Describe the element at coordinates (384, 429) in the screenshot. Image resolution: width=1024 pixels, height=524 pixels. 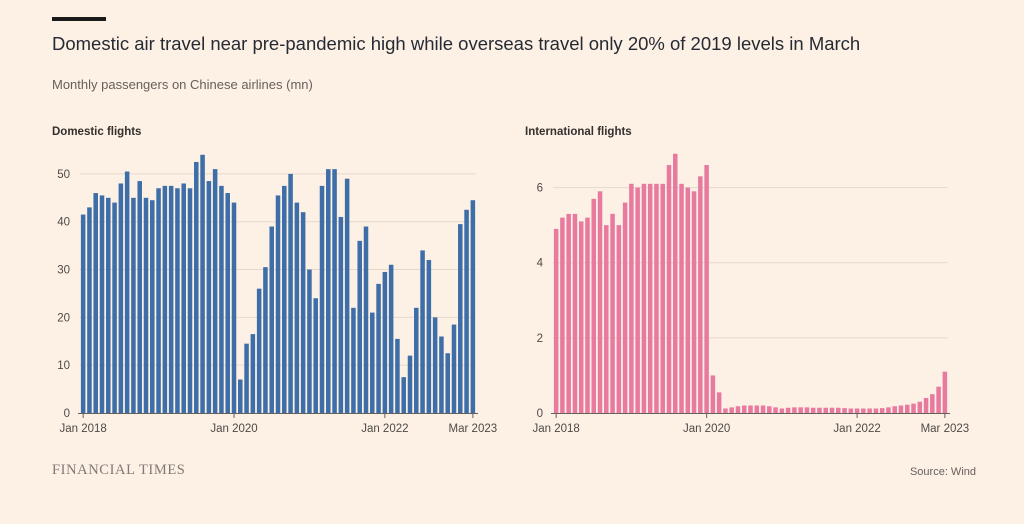
I see `x-tick-label: Jan 2022` at that location.